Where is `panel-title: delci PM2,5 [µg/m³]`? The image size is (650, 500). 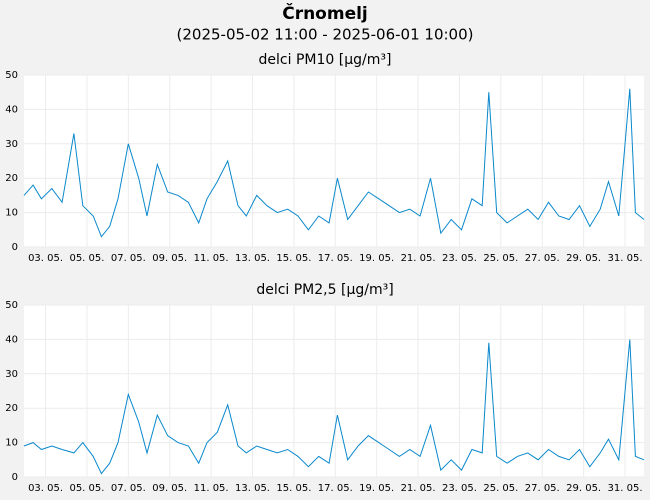
panel-title: delci PM2,5 [µg/m³] is located at coordinates (324, 290).